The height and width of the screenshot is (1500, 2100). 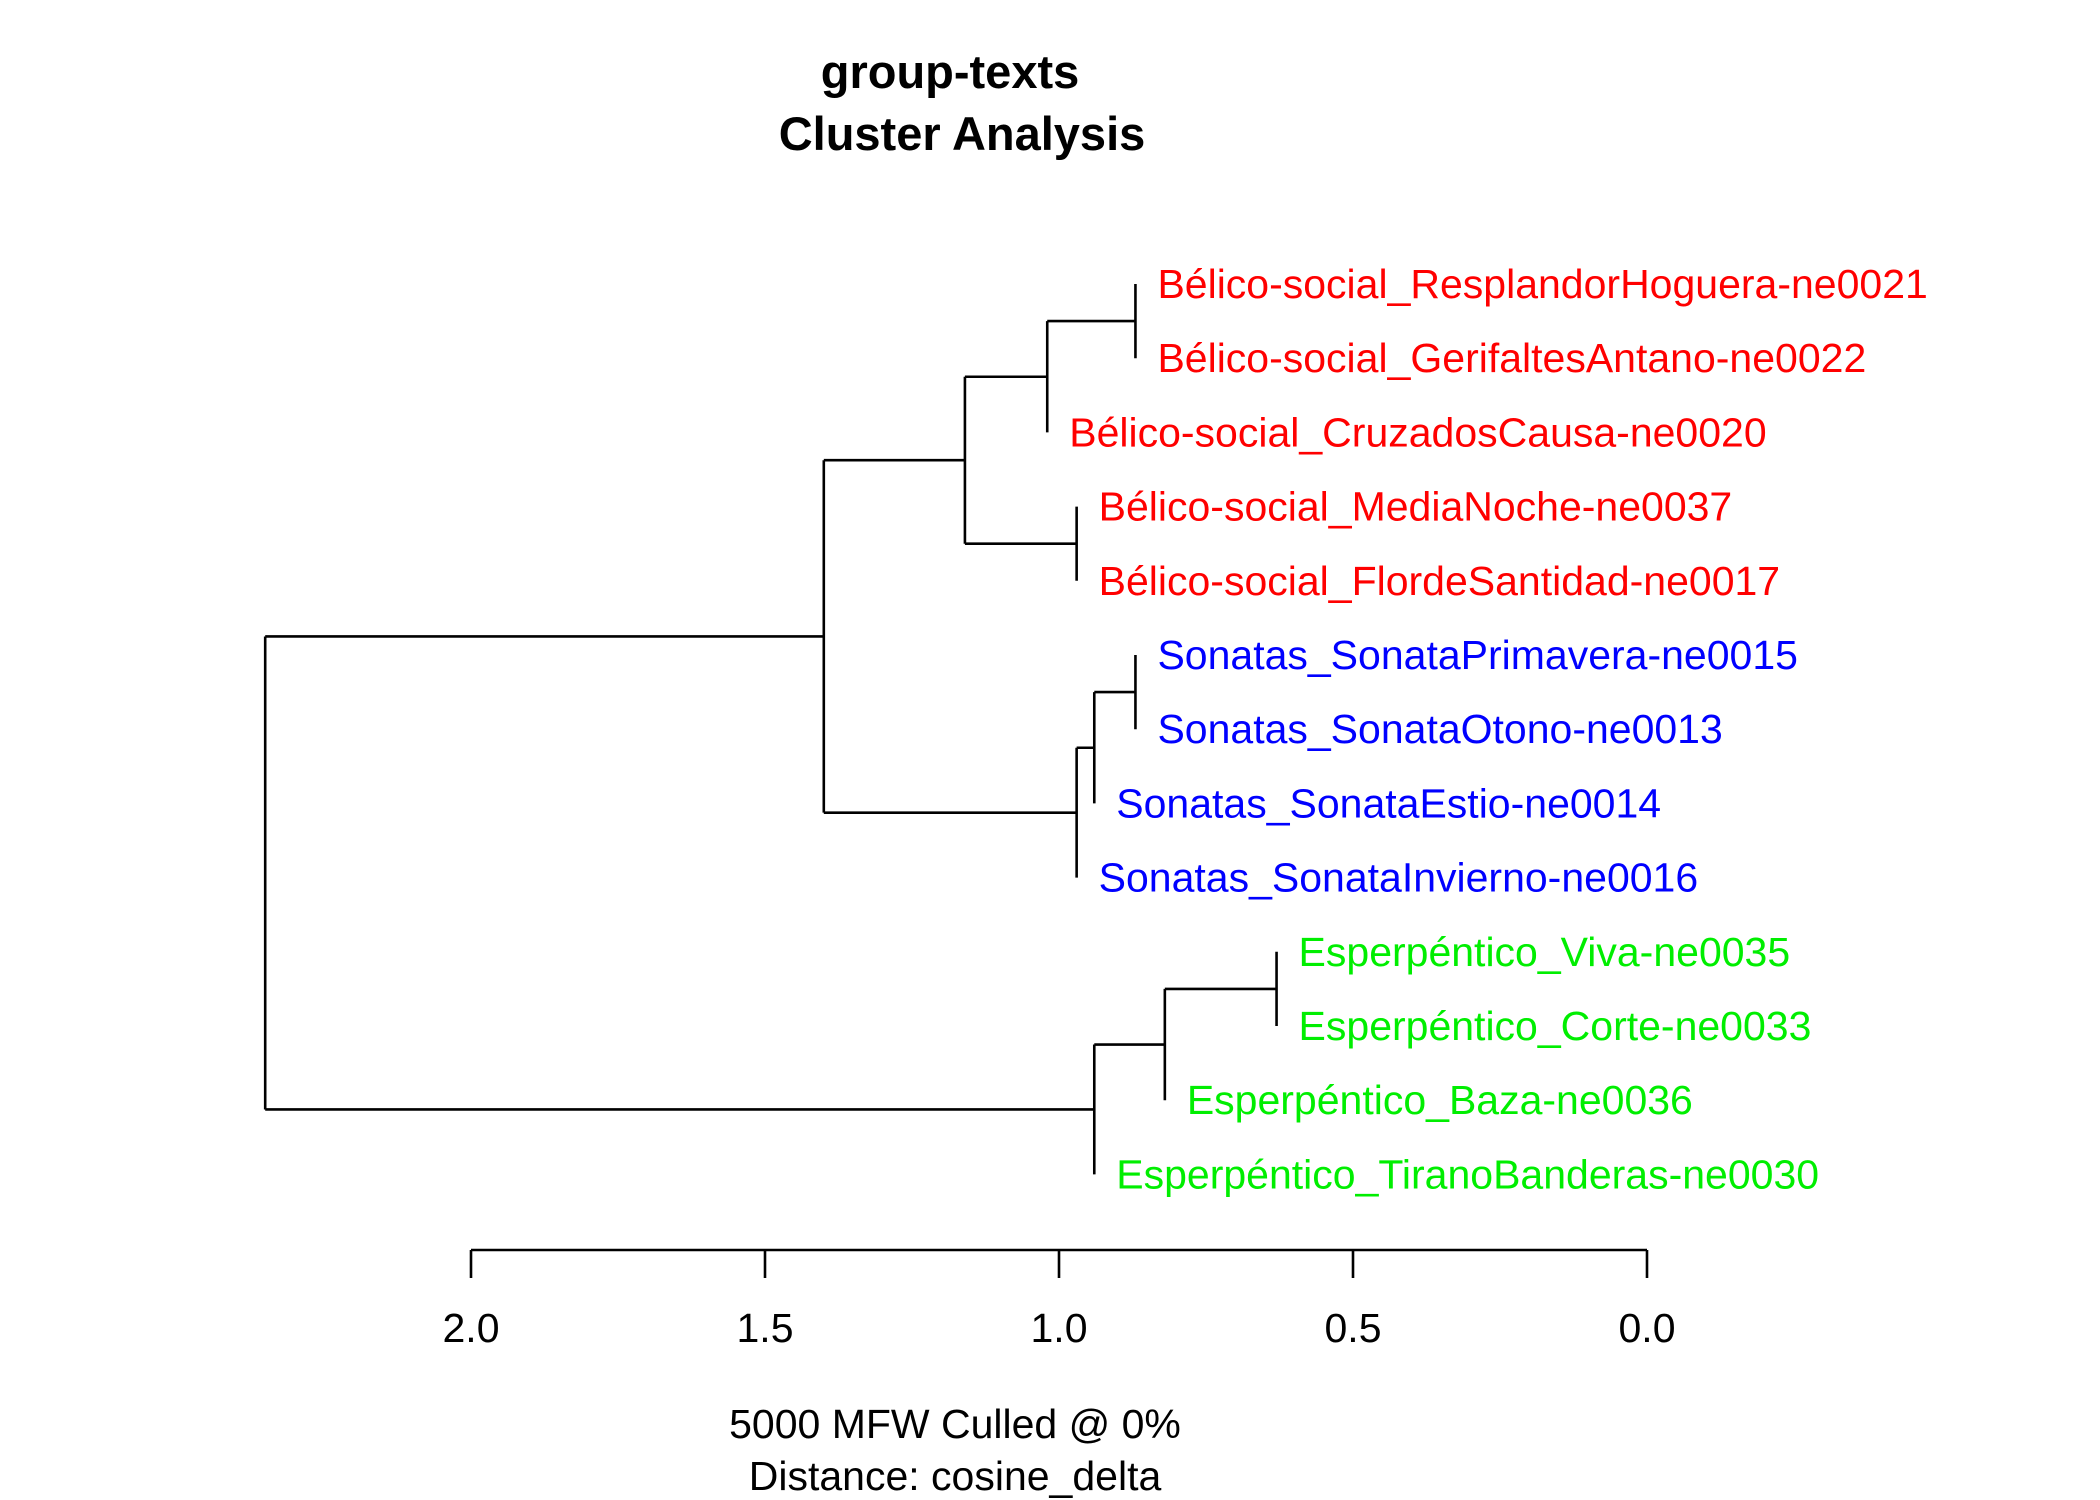 What do you see at coordinates (955, 1424) in the screenshot?
I see `footer-mfw: 5000 MFW Culled @ 0%` at bounding box center [955, 1424].